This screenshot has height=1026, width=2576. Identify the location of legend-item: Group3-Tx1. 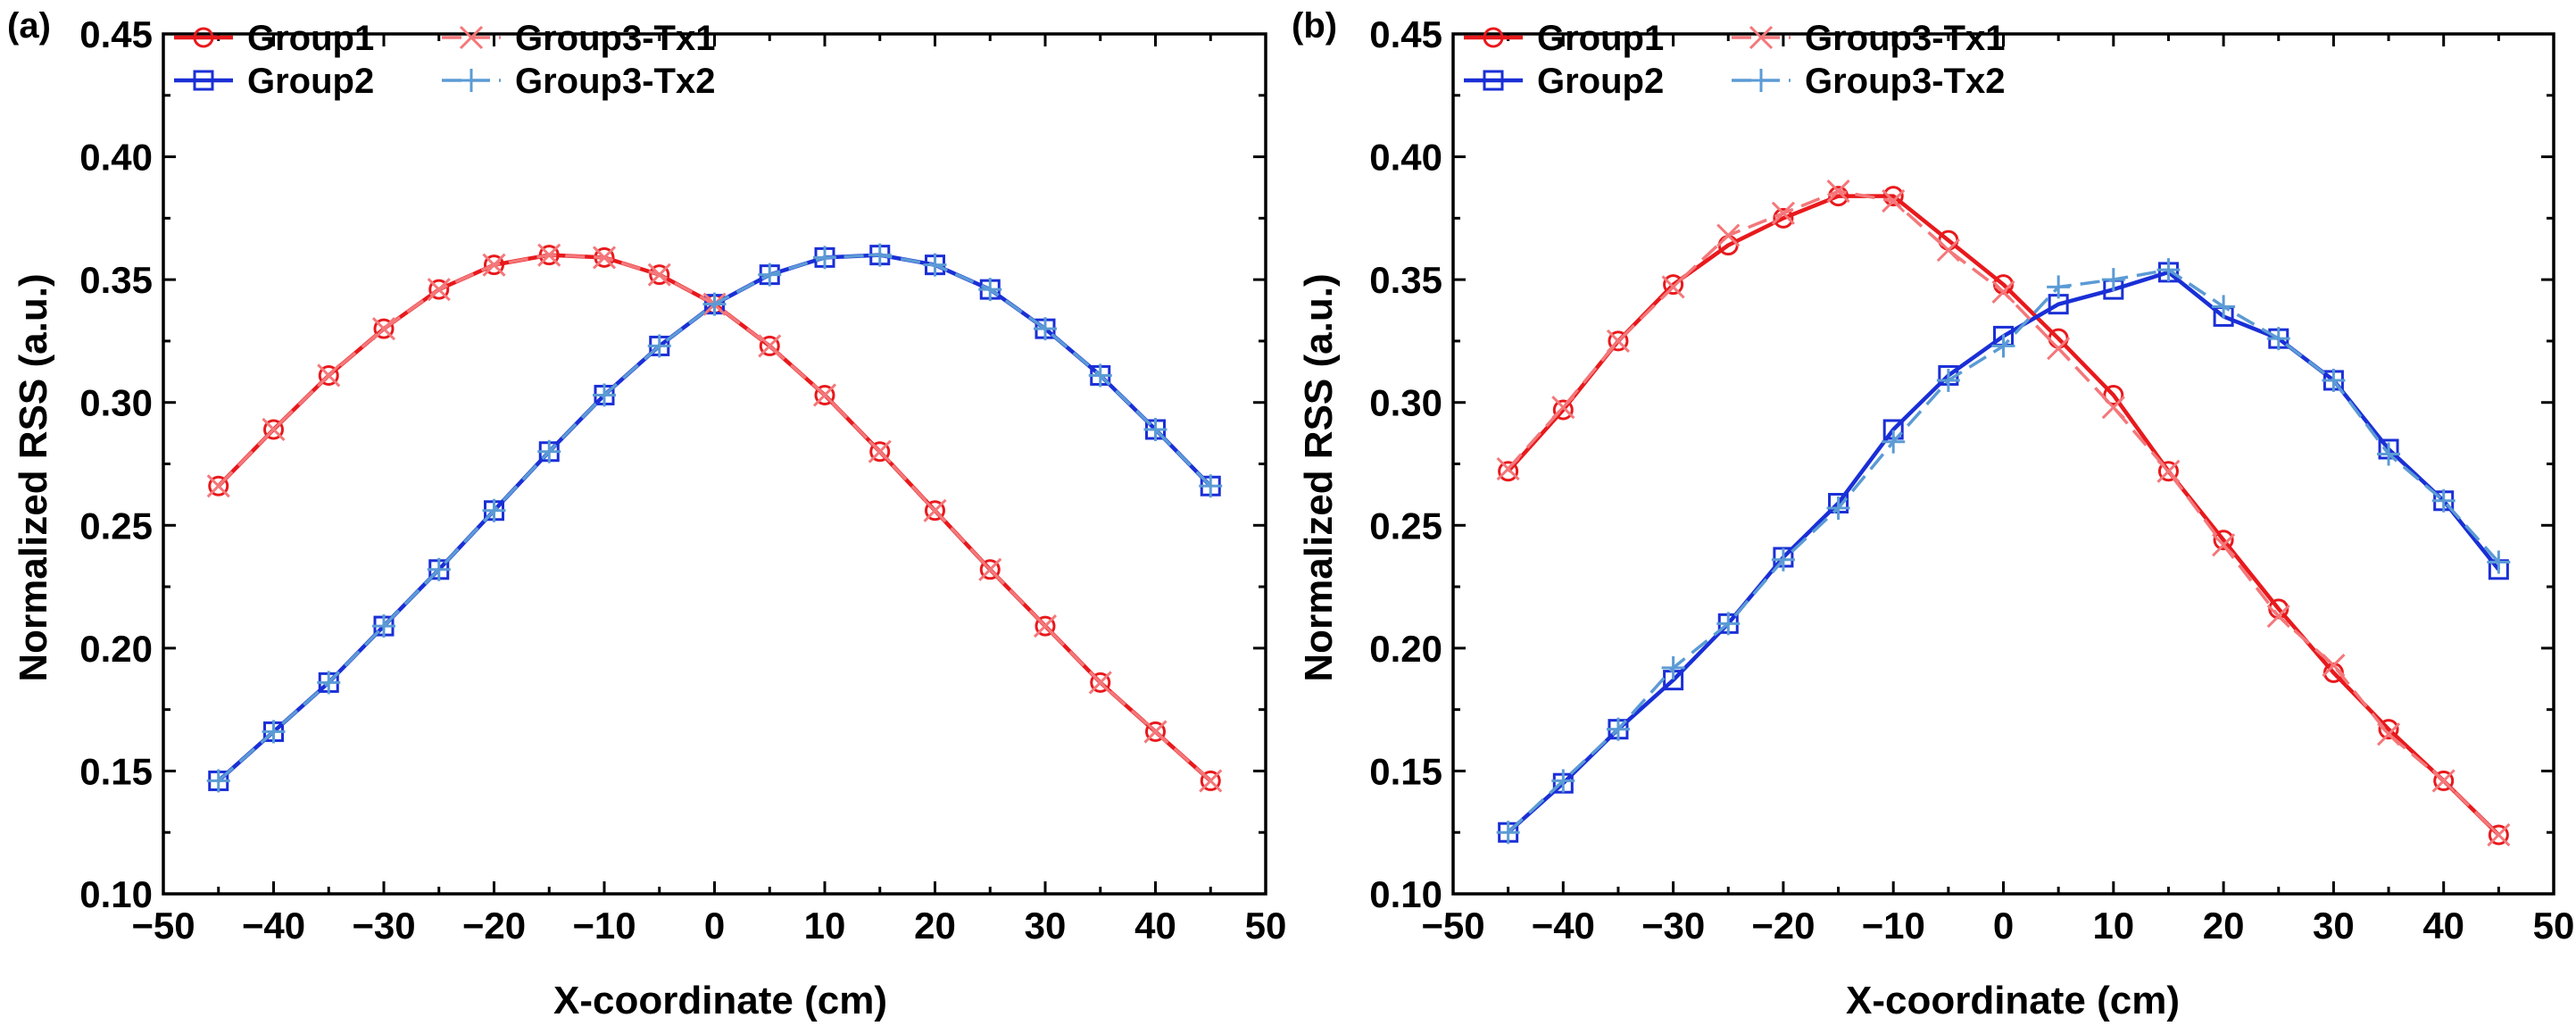
(579, 39).